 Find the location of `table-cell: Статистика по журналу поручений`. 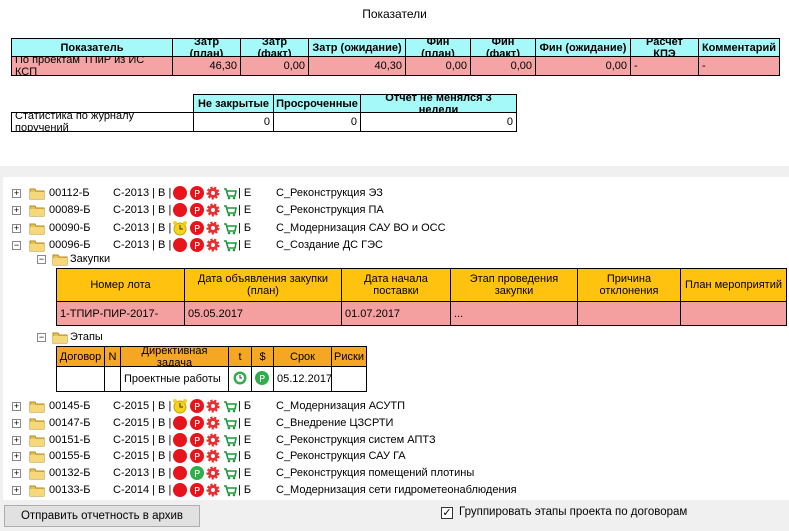

table-cell: Статистика по журналу поручений is located at coordinates (102, 122).